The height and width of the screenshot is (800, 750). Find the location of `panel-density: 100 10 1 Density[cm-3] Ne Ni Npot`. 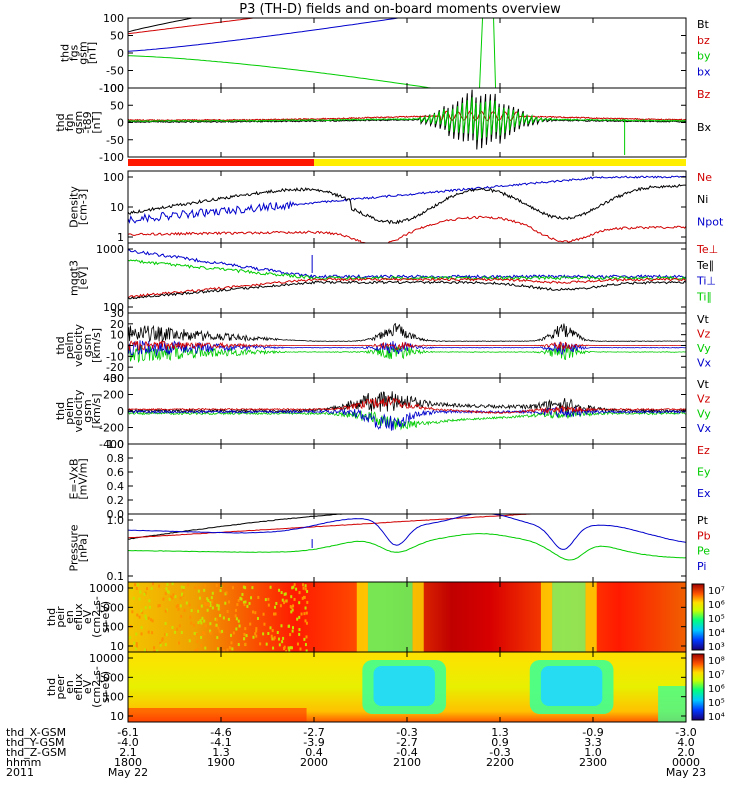

panel-density: 100 10 1 Density[cm-3] Ne Ni Npot is located at coordinates (396, 207).